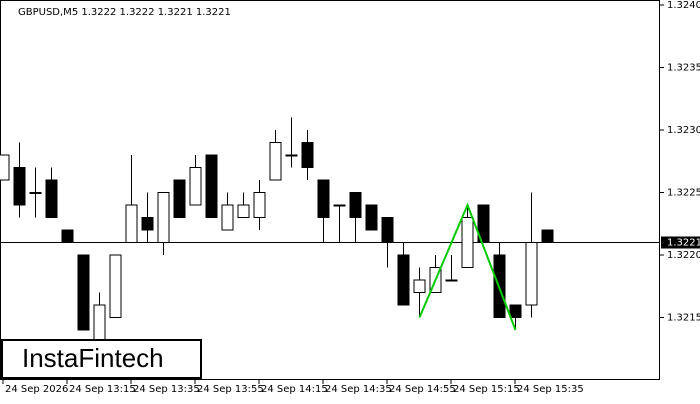 Image resolution: width=700 pixels, height=404 pixels. I want to click on y-tick-label: 1.3230, so click(683, 130).